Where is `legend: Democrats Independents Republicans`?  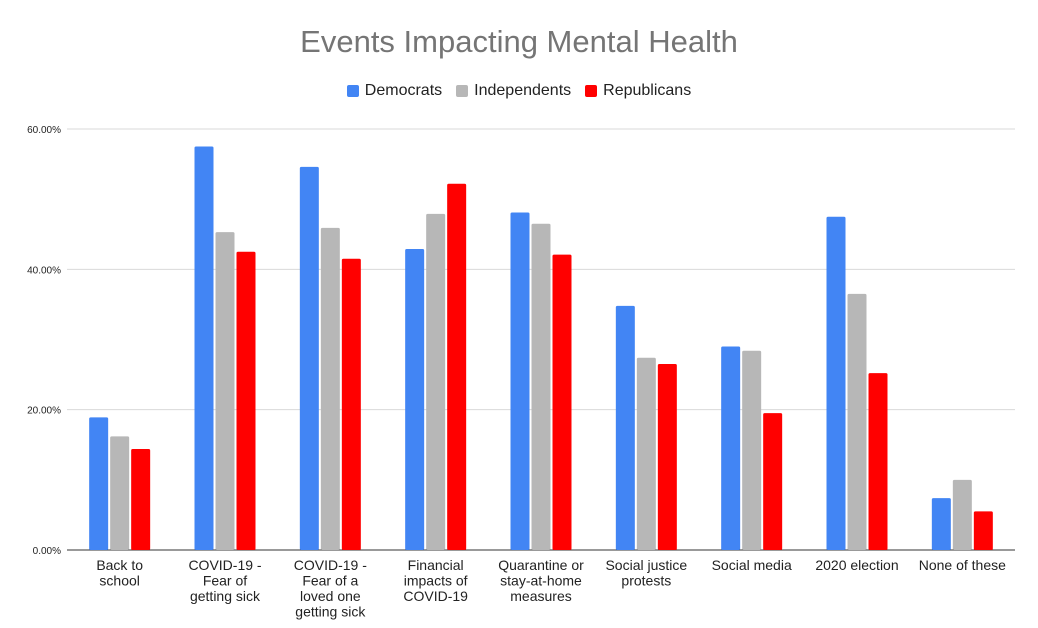
legend: Democrats Independents Republicans is located at coordinates (519, 91).